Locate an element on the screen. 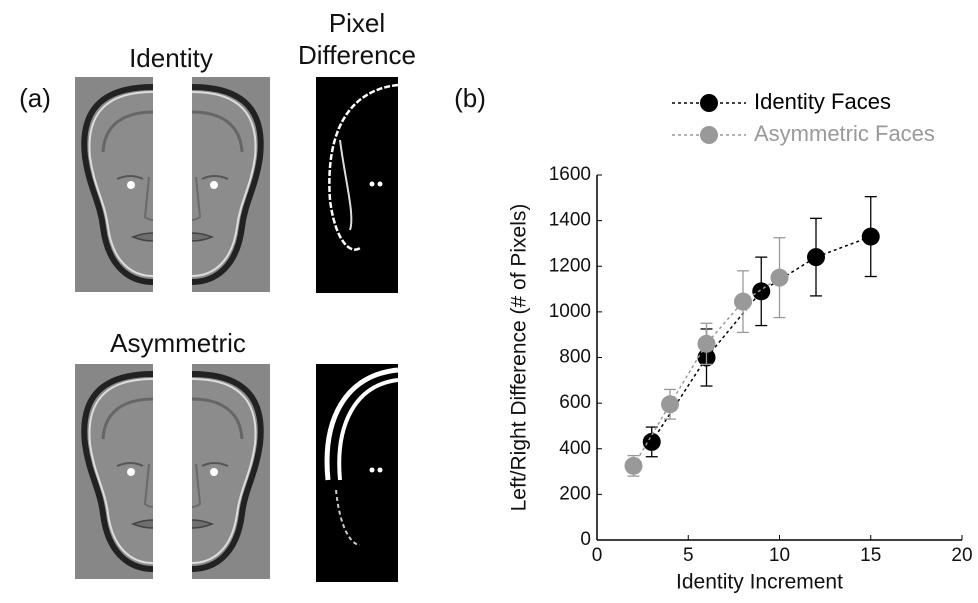 The image size is (978, 603). y-tick-label: 1000 is located at coordinates (570, 311).